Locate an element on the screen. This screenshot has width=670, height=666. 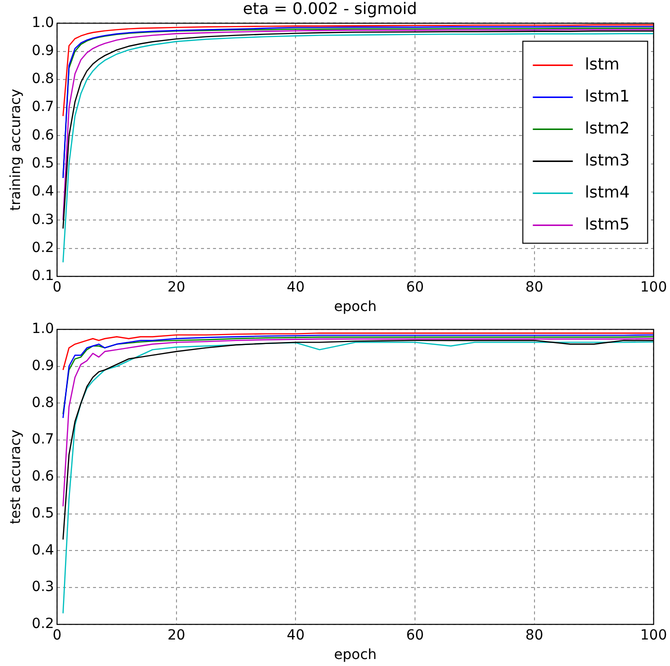
y-axis-title: training accuracy is located at coordinates (16, 149).